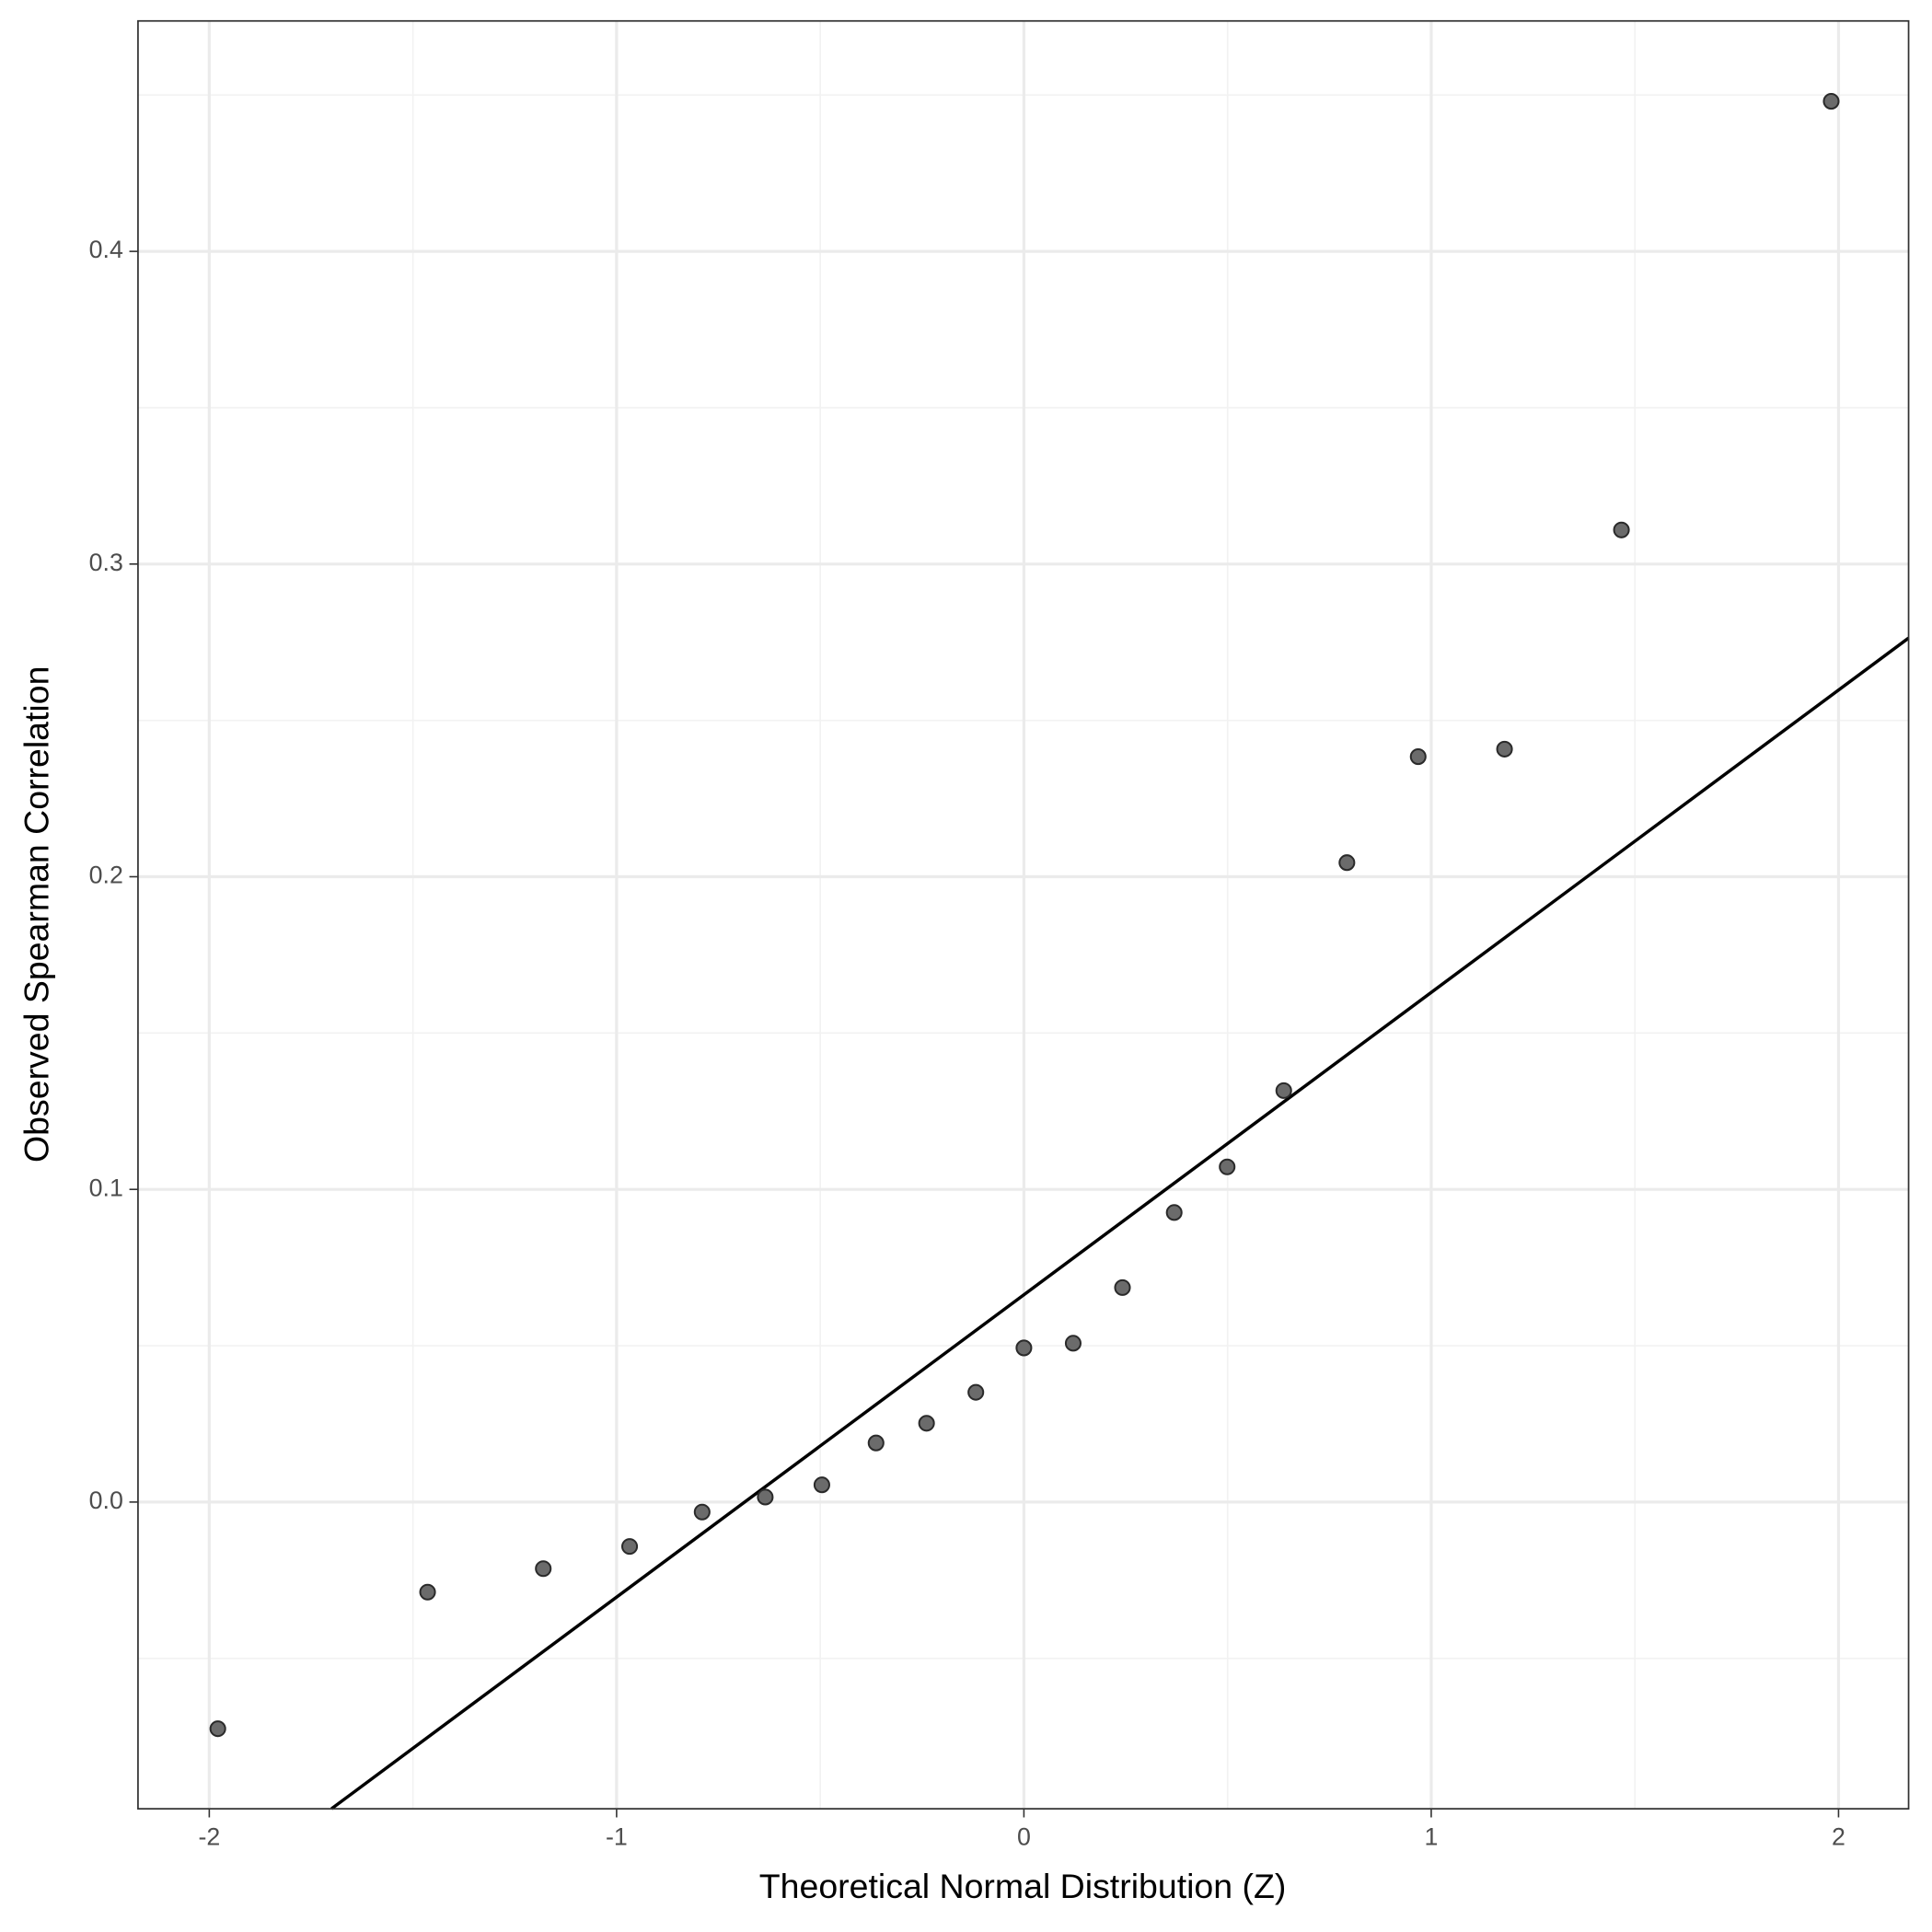 The height and width of the screenshot is (1932, 1932). Describe the element at coordinates (1024, 1836) in the screenshot. I see `x-tick-label: 0` at that location.